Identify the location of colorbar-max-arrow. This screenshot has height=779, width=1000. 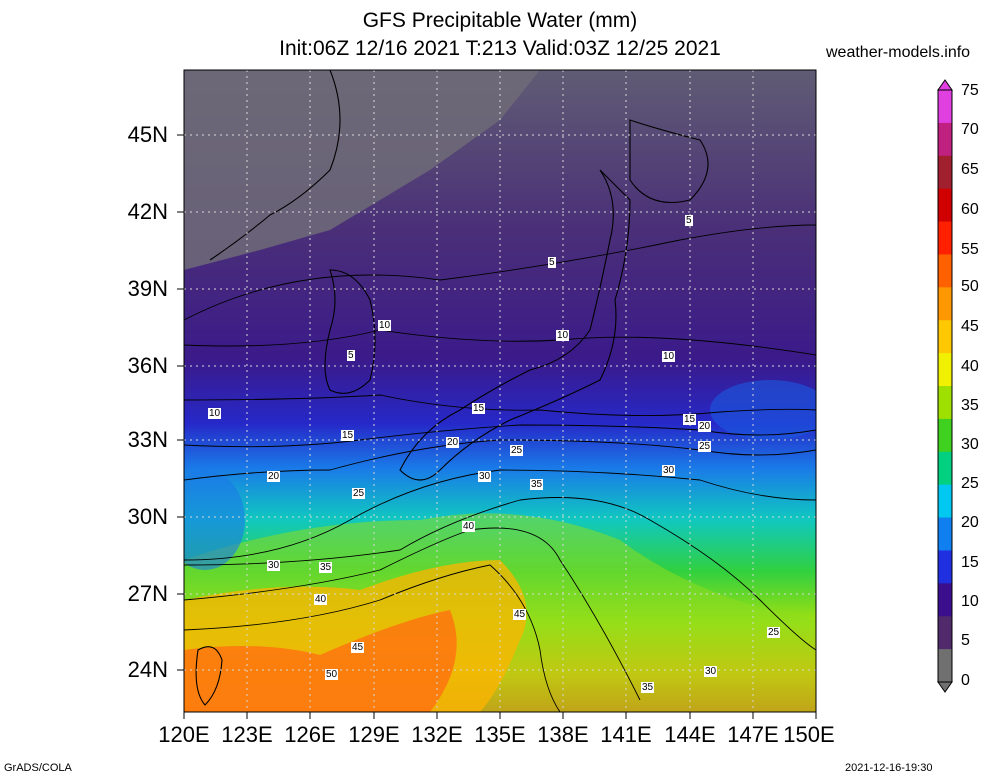
(945, 85).